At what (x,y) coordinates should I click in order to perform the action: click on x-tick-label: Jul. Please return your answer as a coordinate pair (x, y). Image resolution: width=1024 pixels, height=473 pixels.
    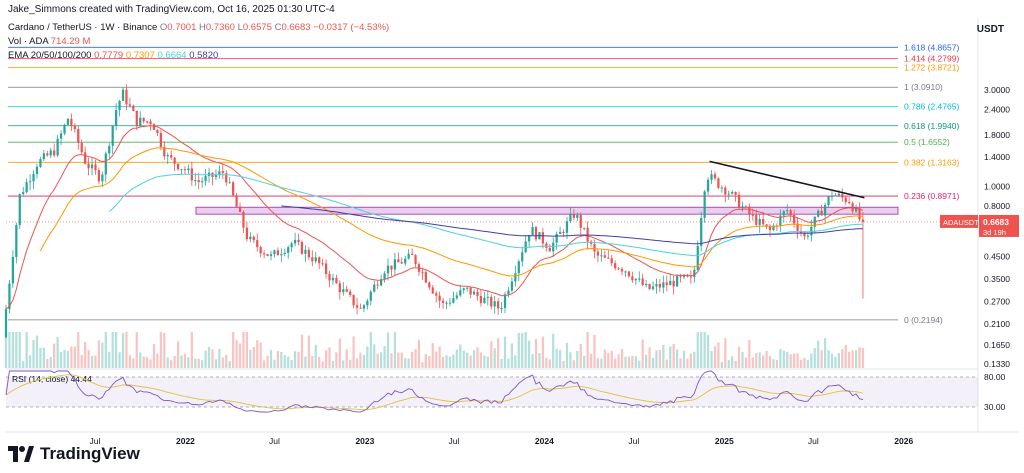
    Looking at the image, I should click on (813, 441).